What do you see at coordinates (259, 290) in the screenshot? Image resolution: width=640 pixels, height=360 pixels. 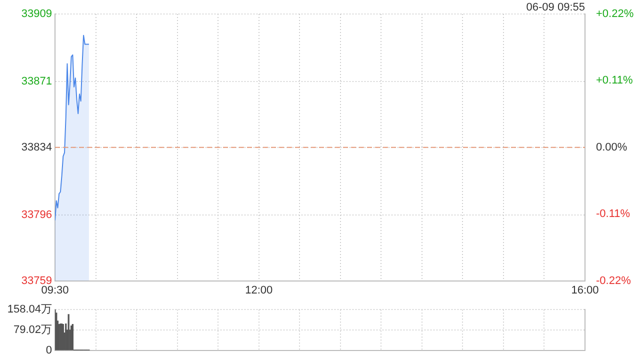 I see `x-tick-label: 12:00` at bounding box center [259, 290].